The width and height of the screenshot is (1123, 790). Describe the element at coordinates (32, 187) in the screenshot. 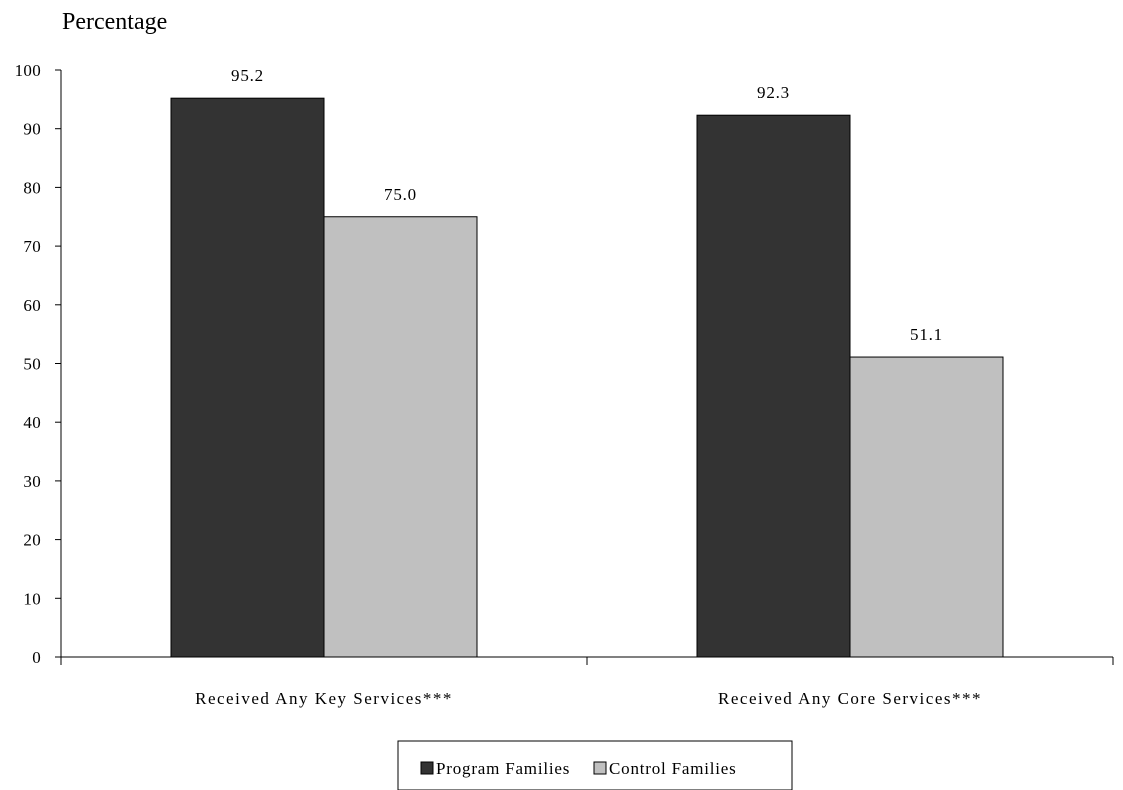

I see `y-tick-label: 80` at that location.